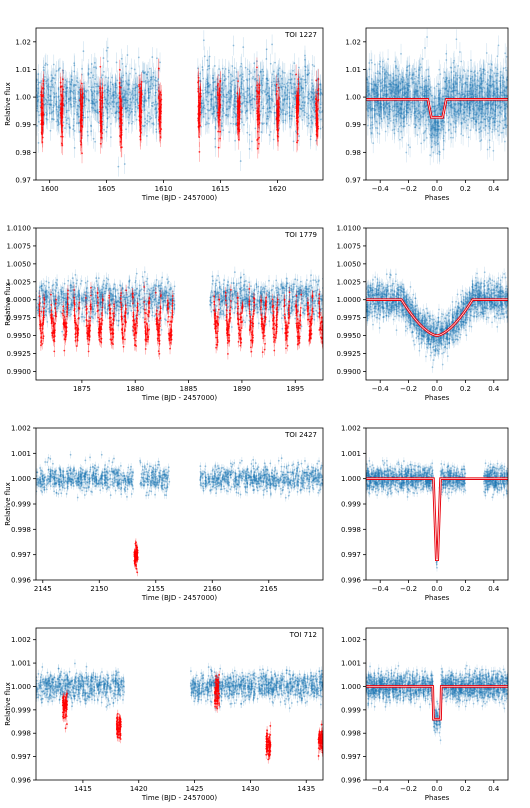  What do you see at coordinates (19, 300) in the screenshot?
I see `y-tick-label: 1.0000` at bounding box center [19, 300].